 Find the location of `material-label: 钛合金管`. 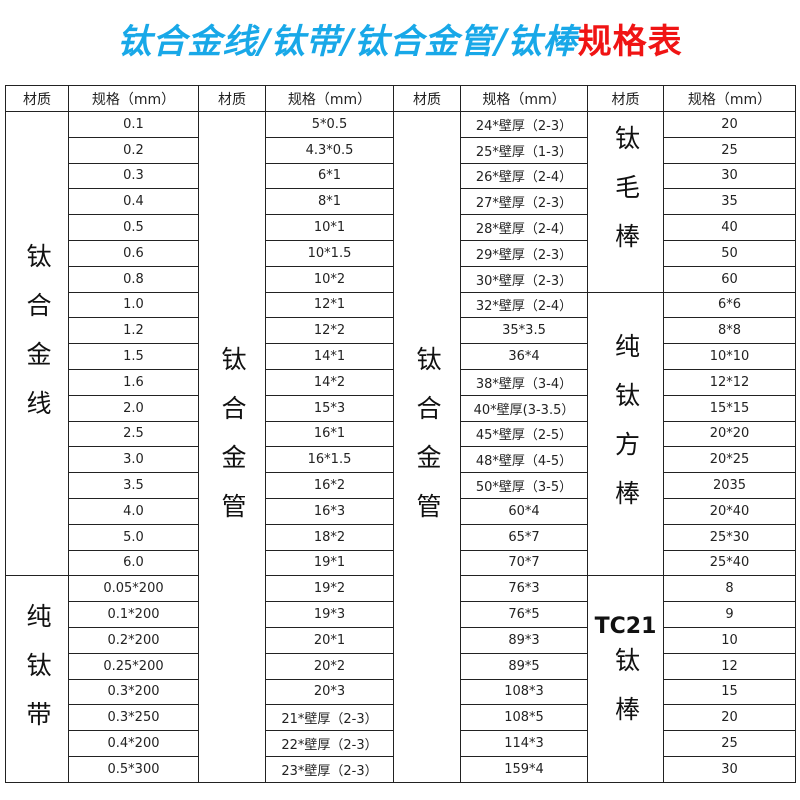

material-label: 钛合金管 is located at coordinates (232, 443).